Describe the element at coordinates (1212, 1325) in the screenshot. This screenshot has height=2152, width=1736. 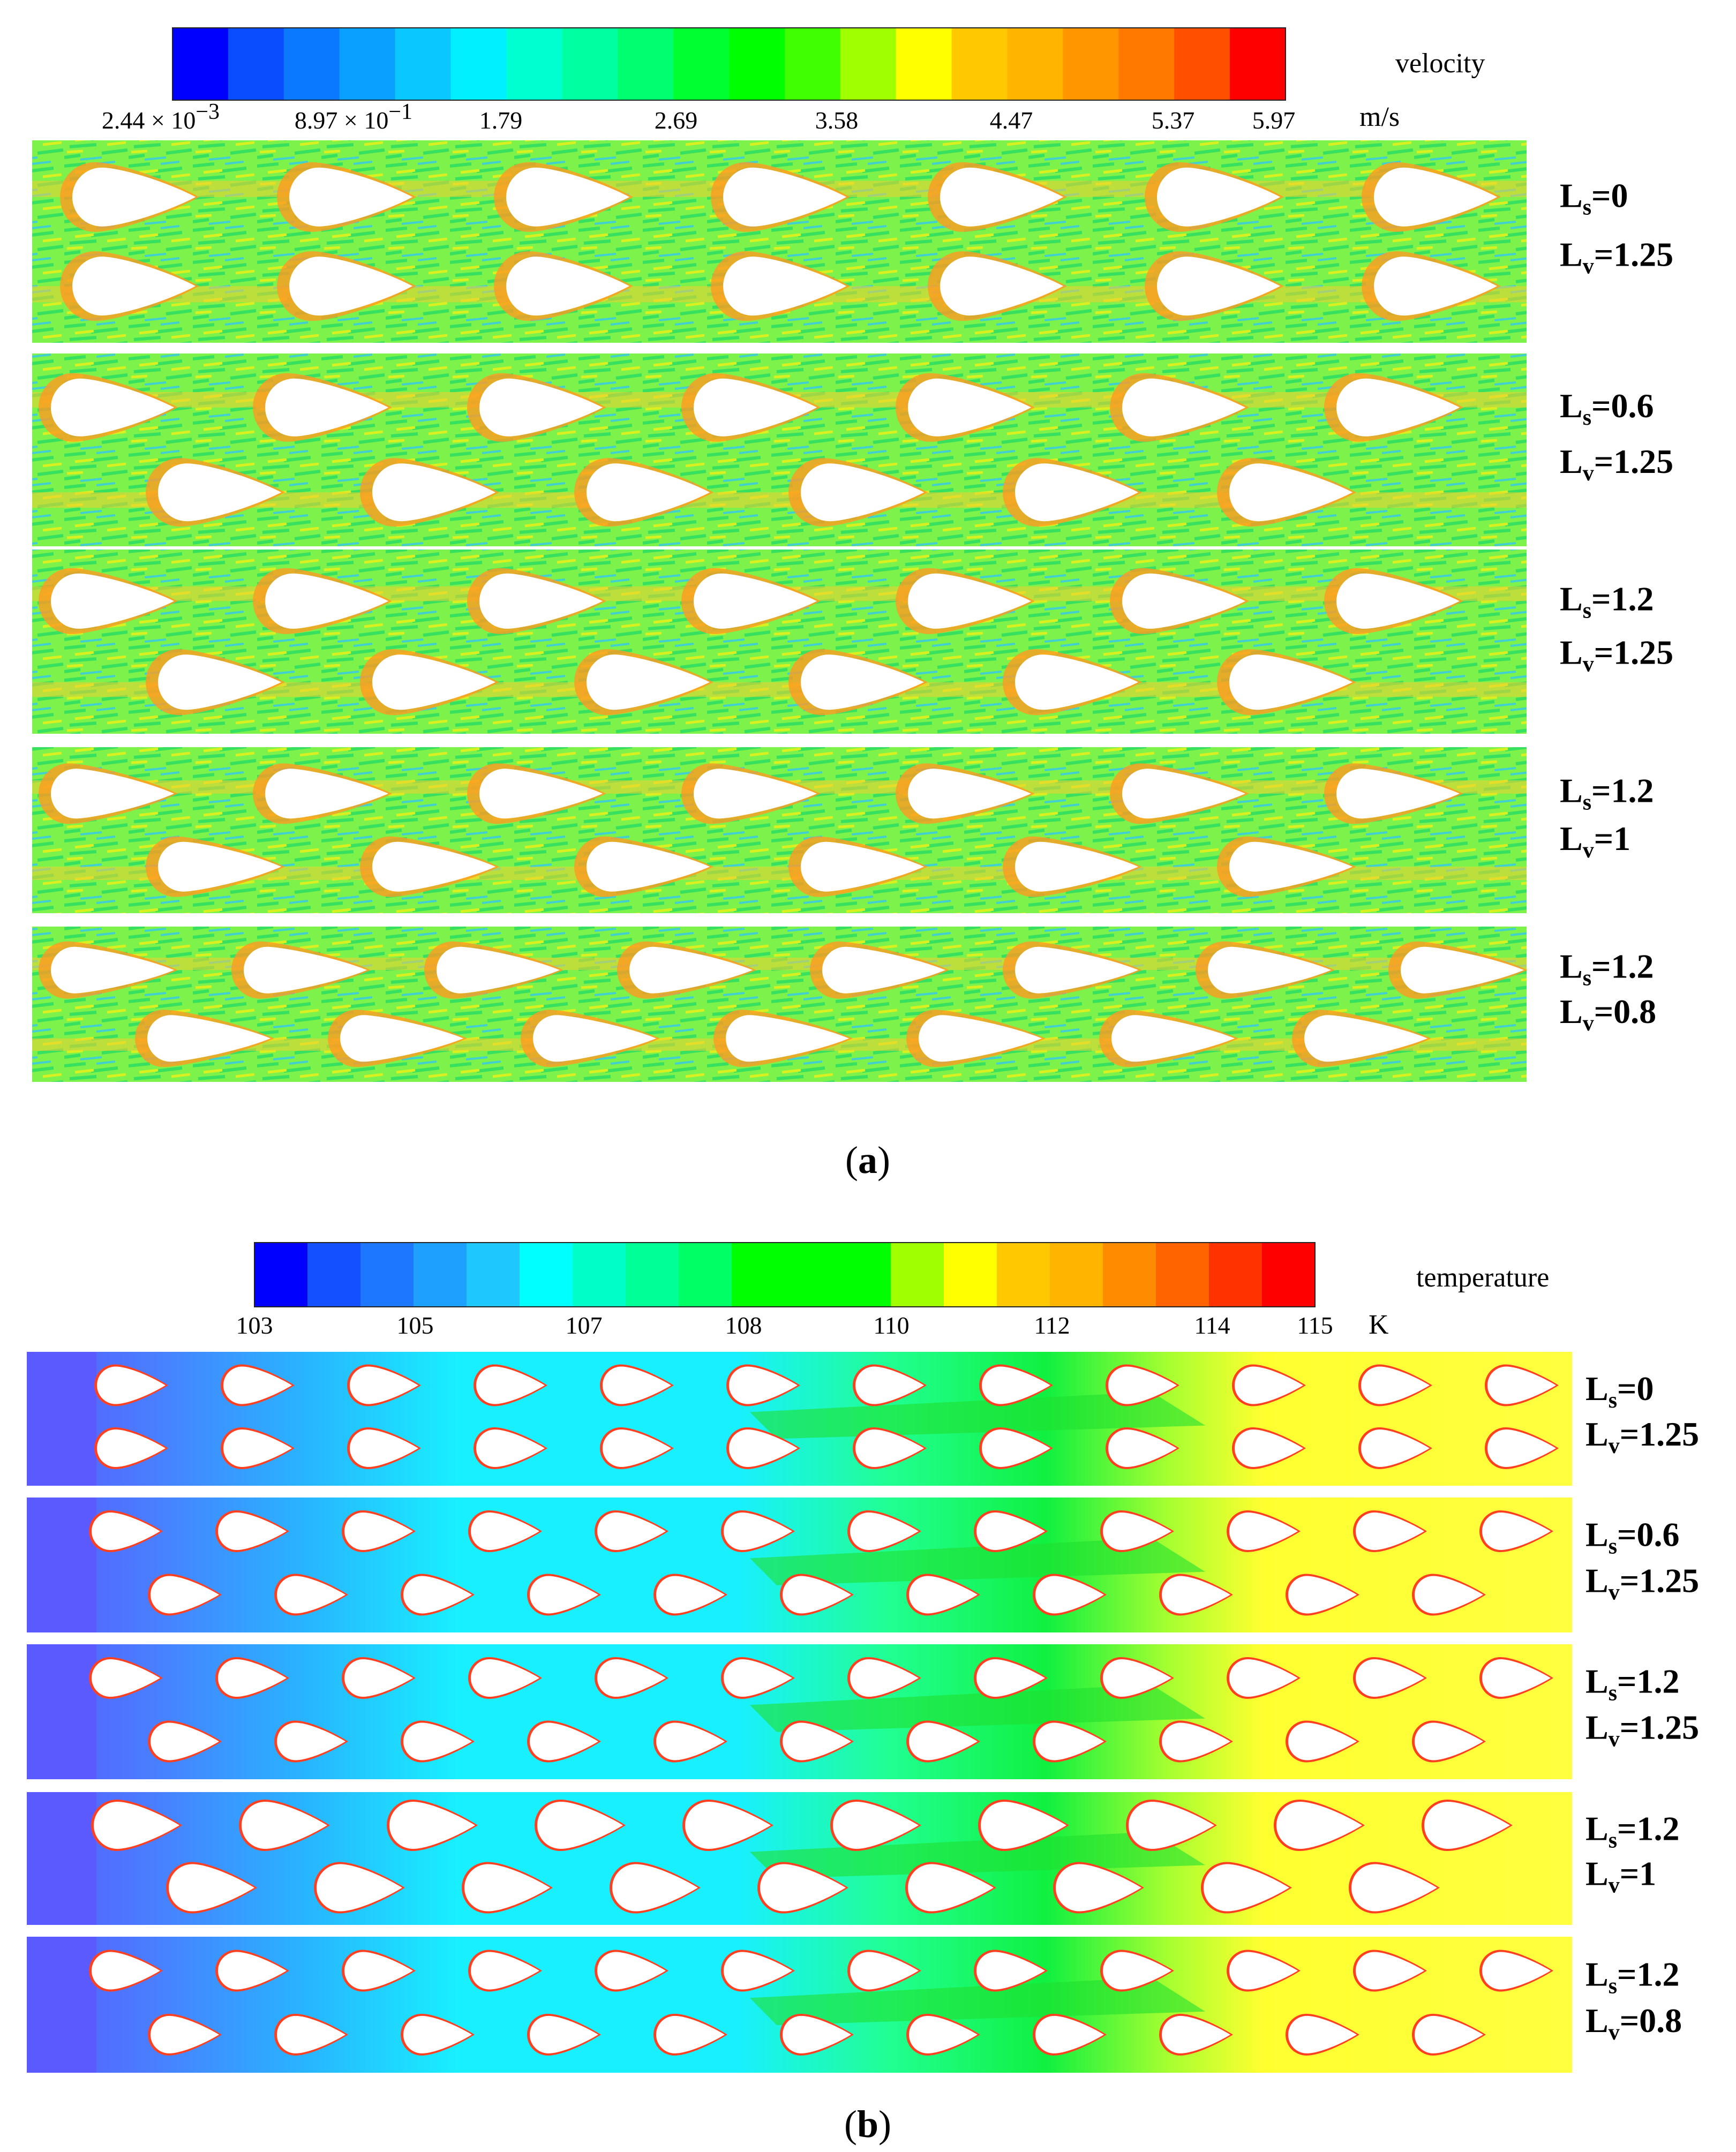
I see `temperature-tick-text: 114` at that location.